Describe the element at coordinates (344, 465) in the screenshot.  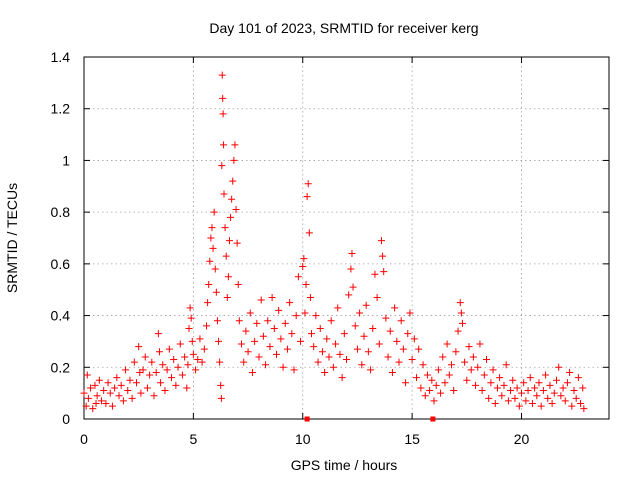
I see `x-axis-label: GPS time / hours` at that location.